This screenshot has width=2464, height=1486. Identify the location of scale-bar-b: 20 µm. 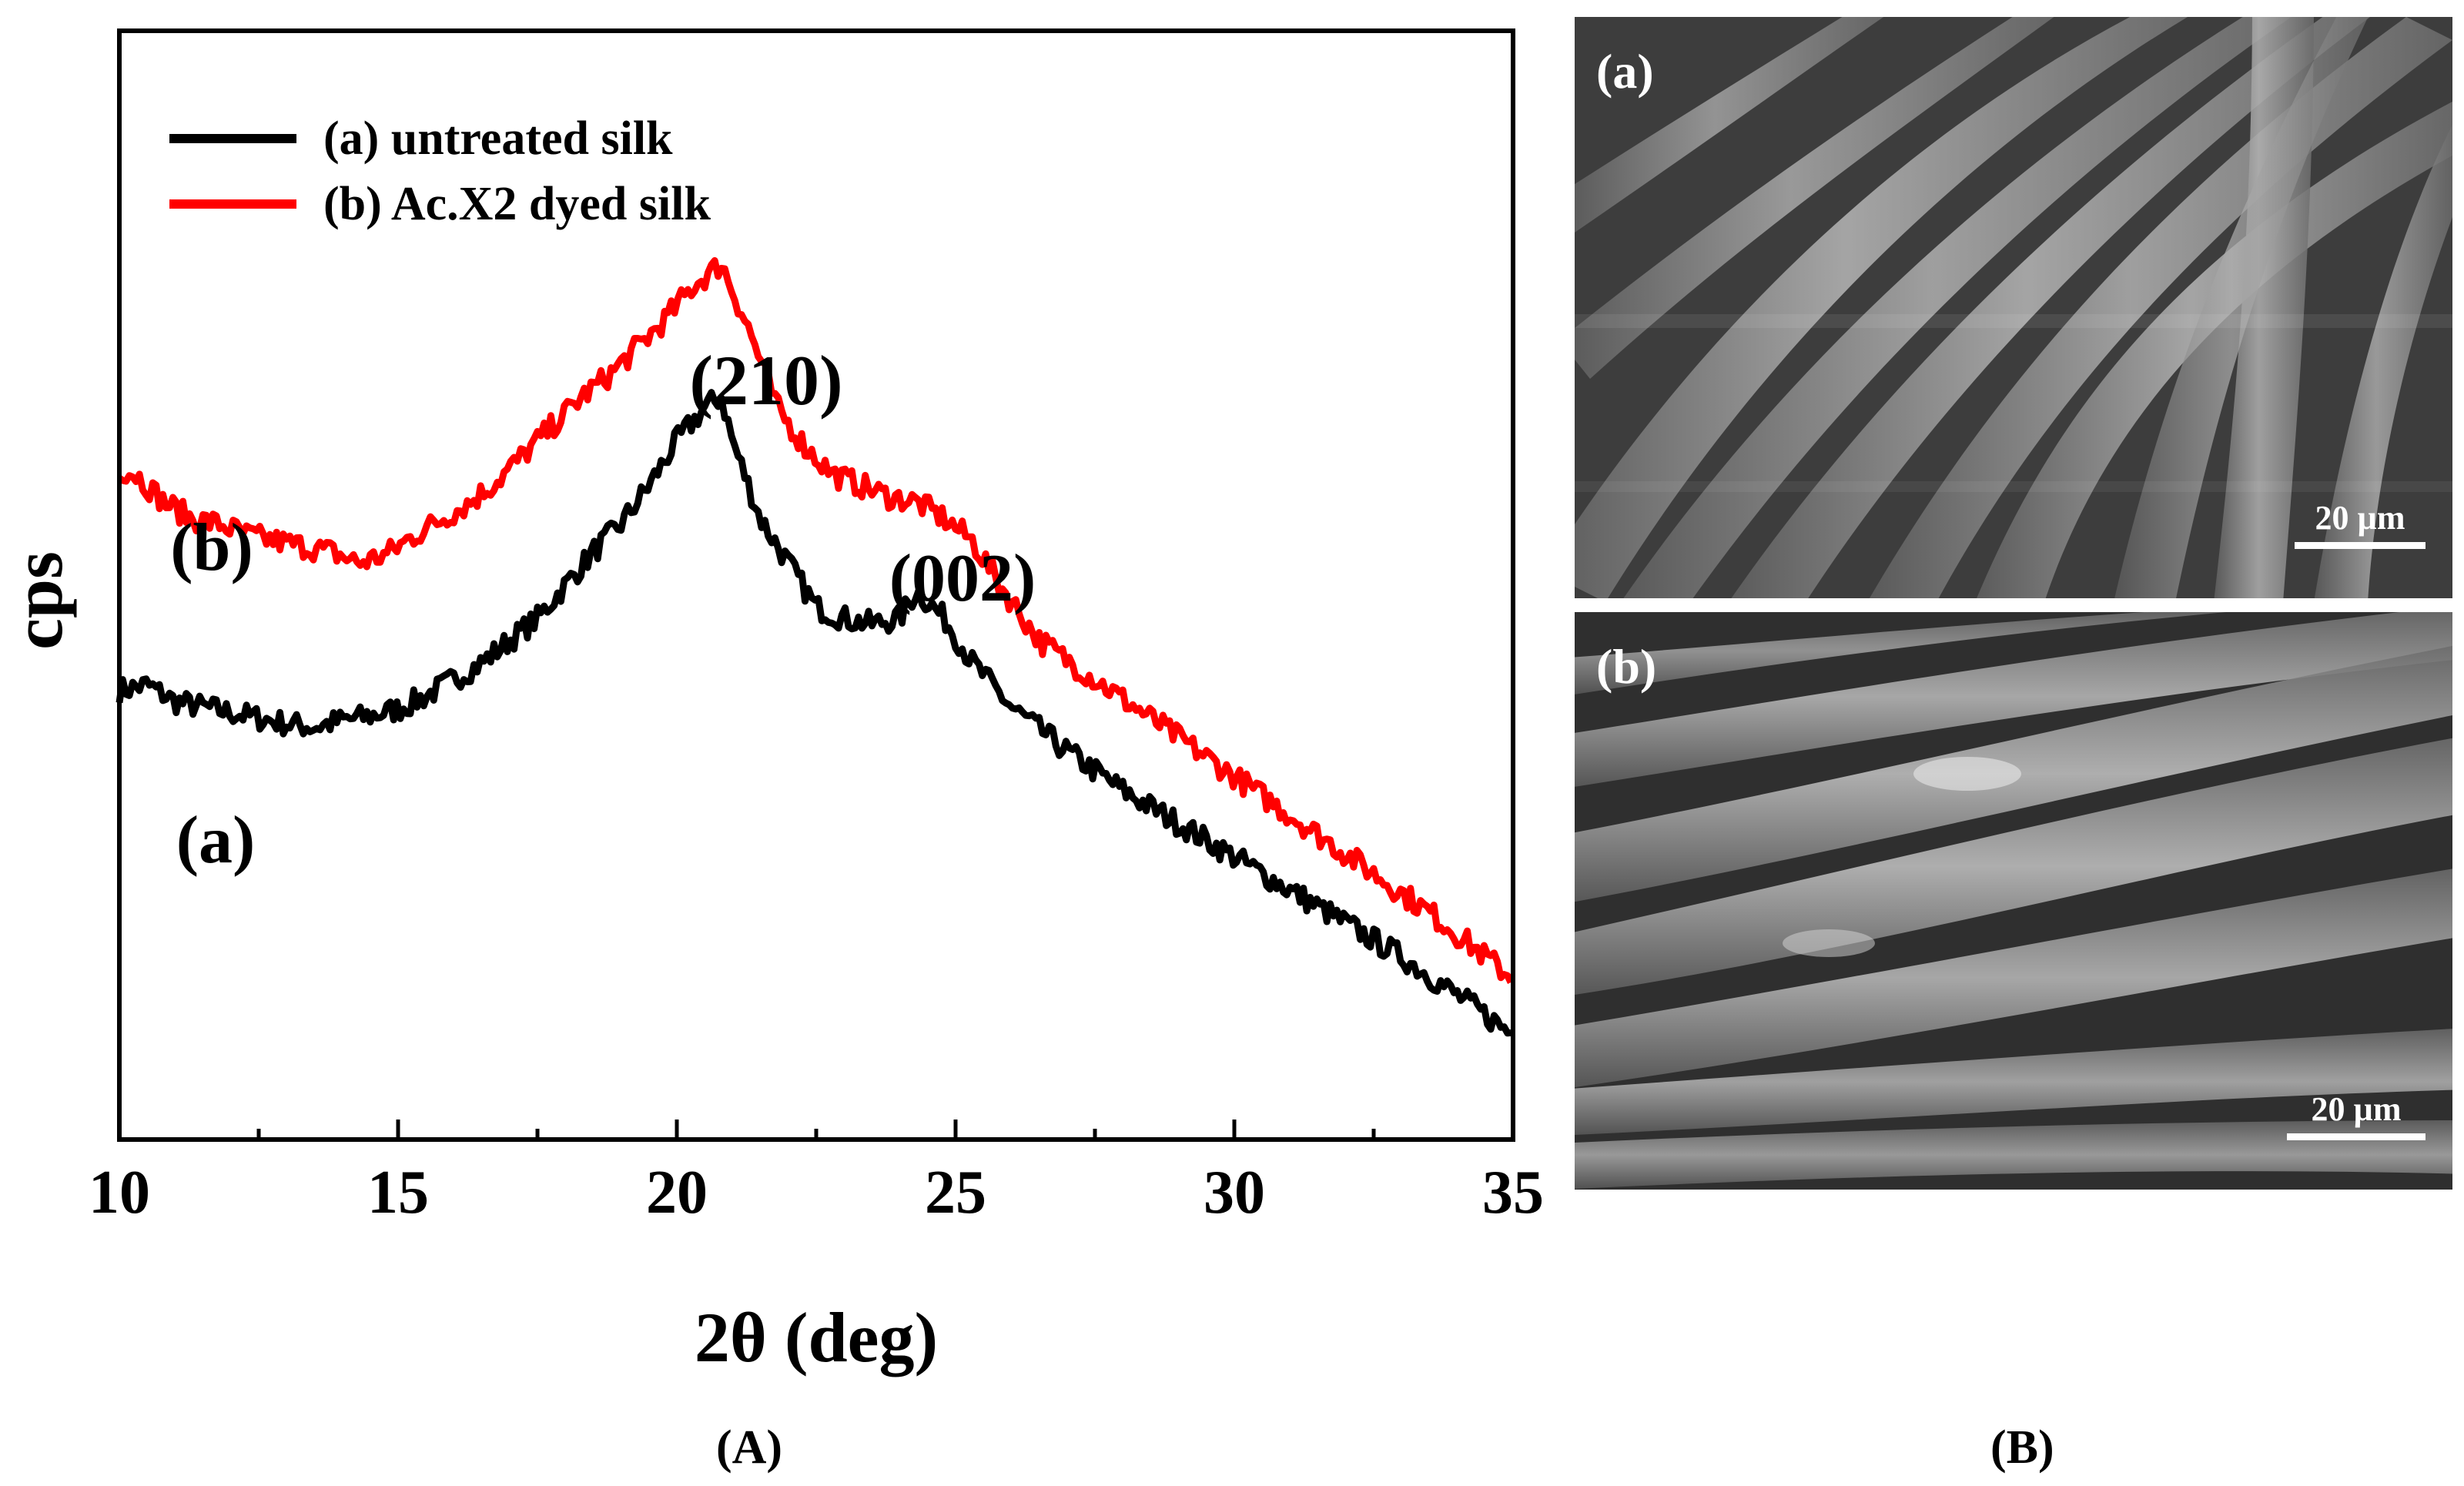
(2356, 1114).